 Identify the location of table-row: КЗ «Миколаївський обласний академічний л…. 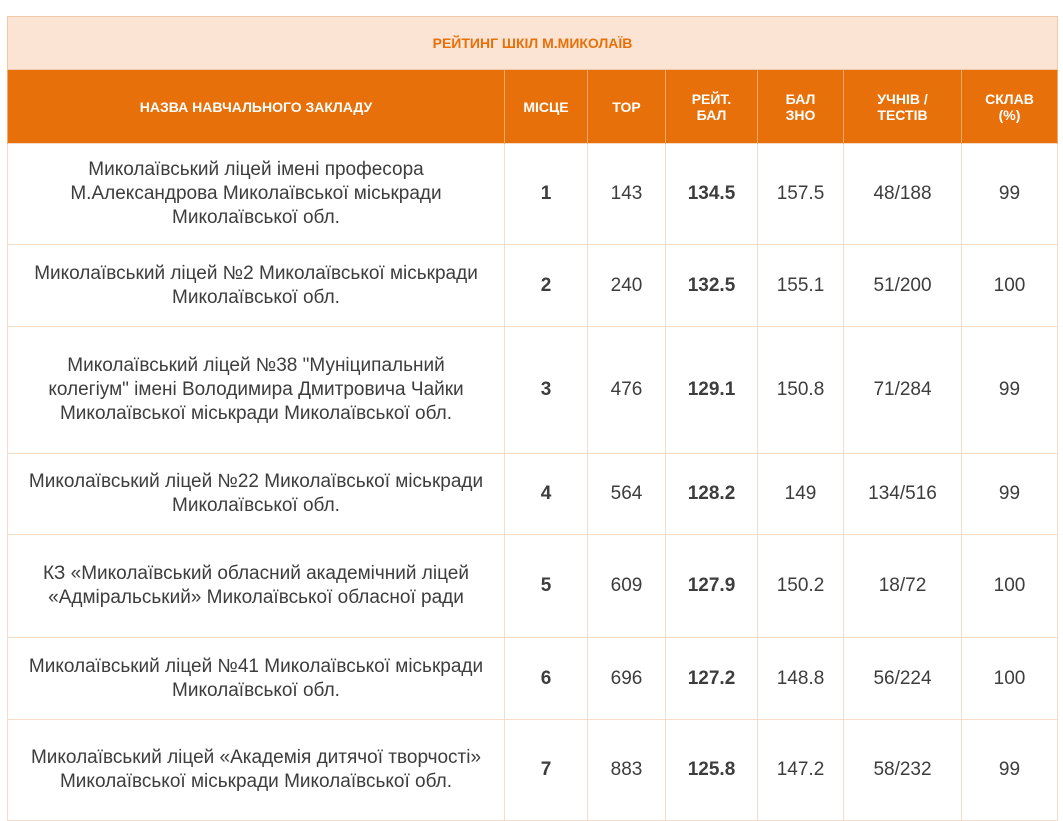
(532, 586).